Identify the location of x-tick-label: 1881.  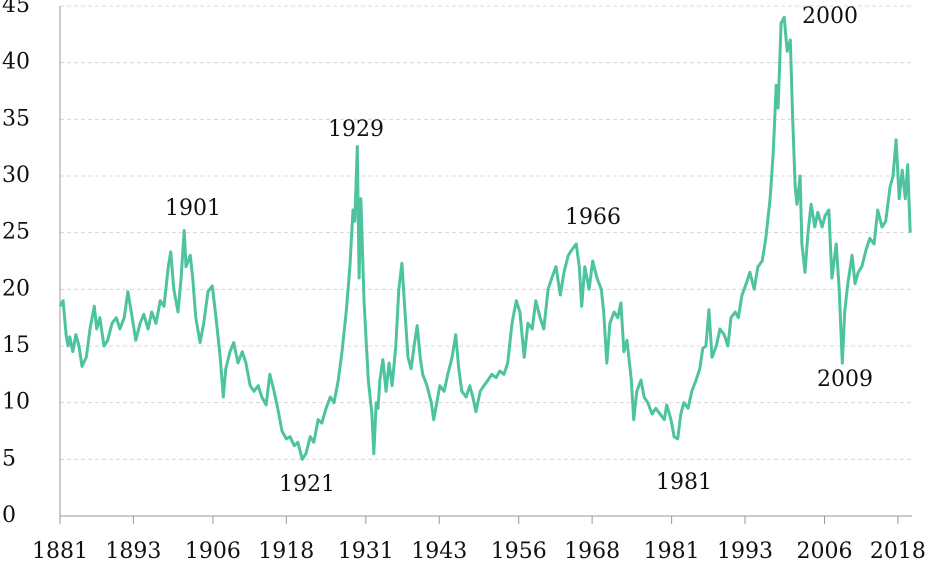
(60, 551).